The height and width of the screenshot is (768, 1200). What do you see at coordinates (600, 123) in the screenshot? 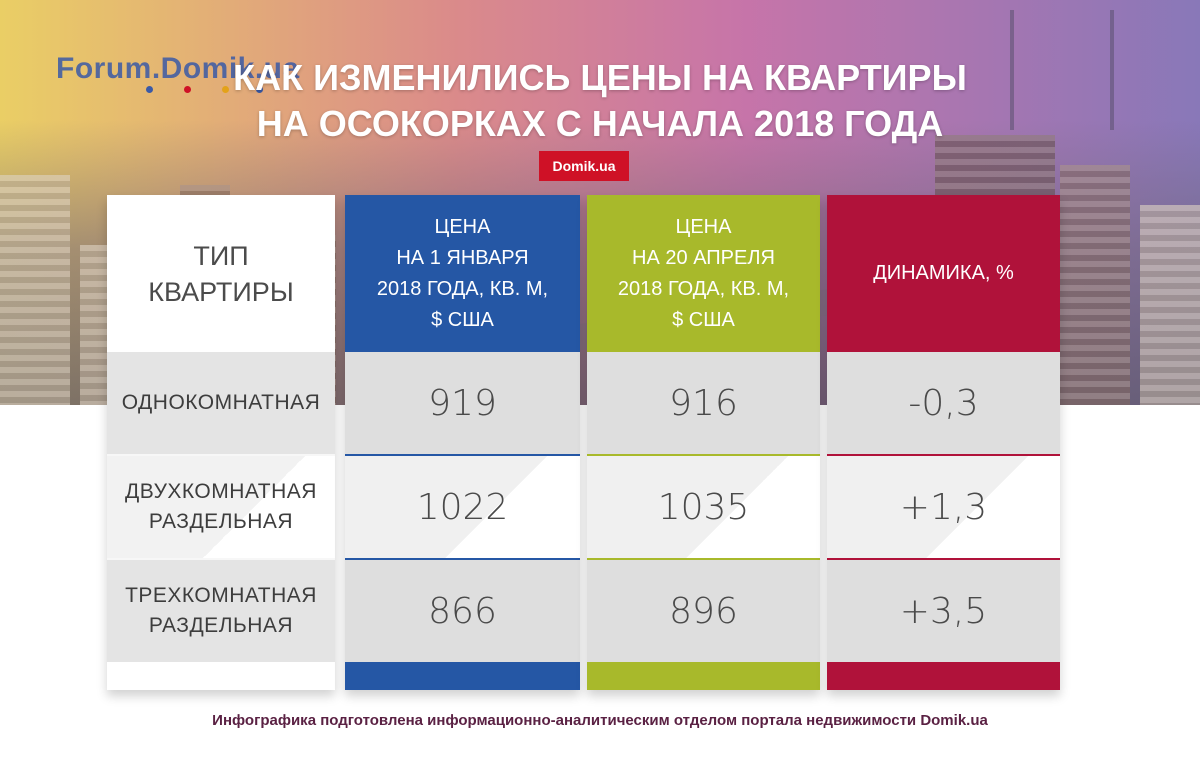
I see `title-line-2: НА ОСОКОРКАХ С НАЧАЛА 2018 ГОДА` at bounding box center [600, 123].